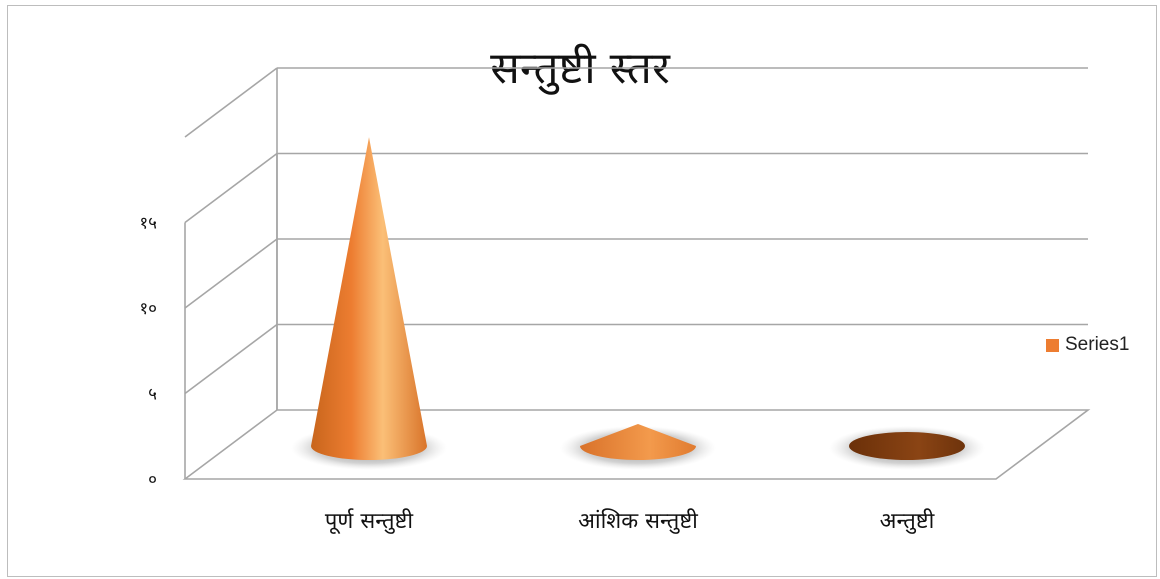 The width and height of the screenshot is (1160, 579). I want to click on floor-plane, so click(636, 444).